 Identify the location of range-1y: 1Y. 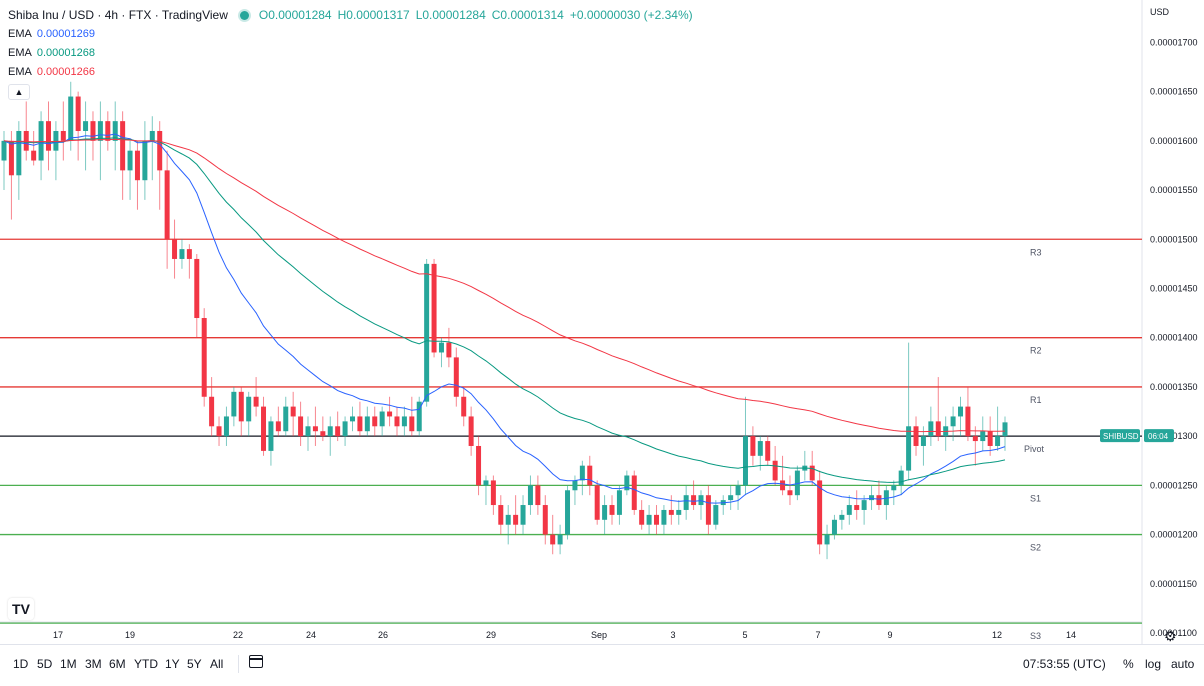
(172, 664).